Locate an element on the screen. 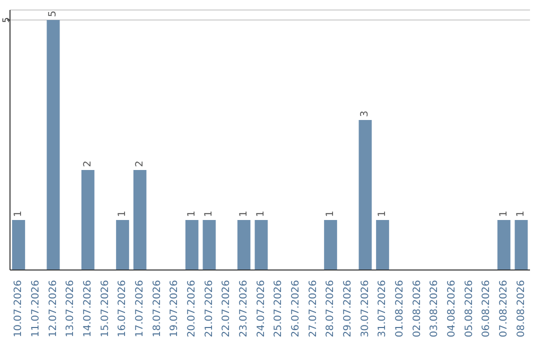 The height and width of the screenshot is (340, 540). x-tick-label: 26.07.2026 is located at coordinates (296, 309).